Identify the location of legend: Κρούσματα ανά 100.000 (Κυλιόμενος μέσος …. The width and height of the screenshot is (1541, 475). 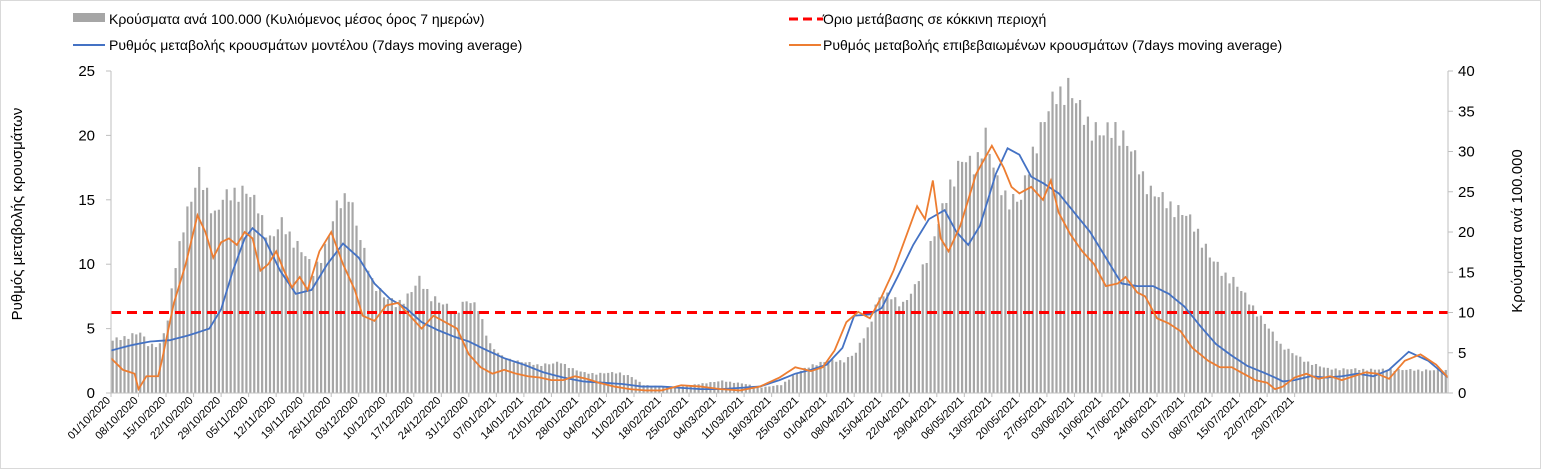
(677, 32).